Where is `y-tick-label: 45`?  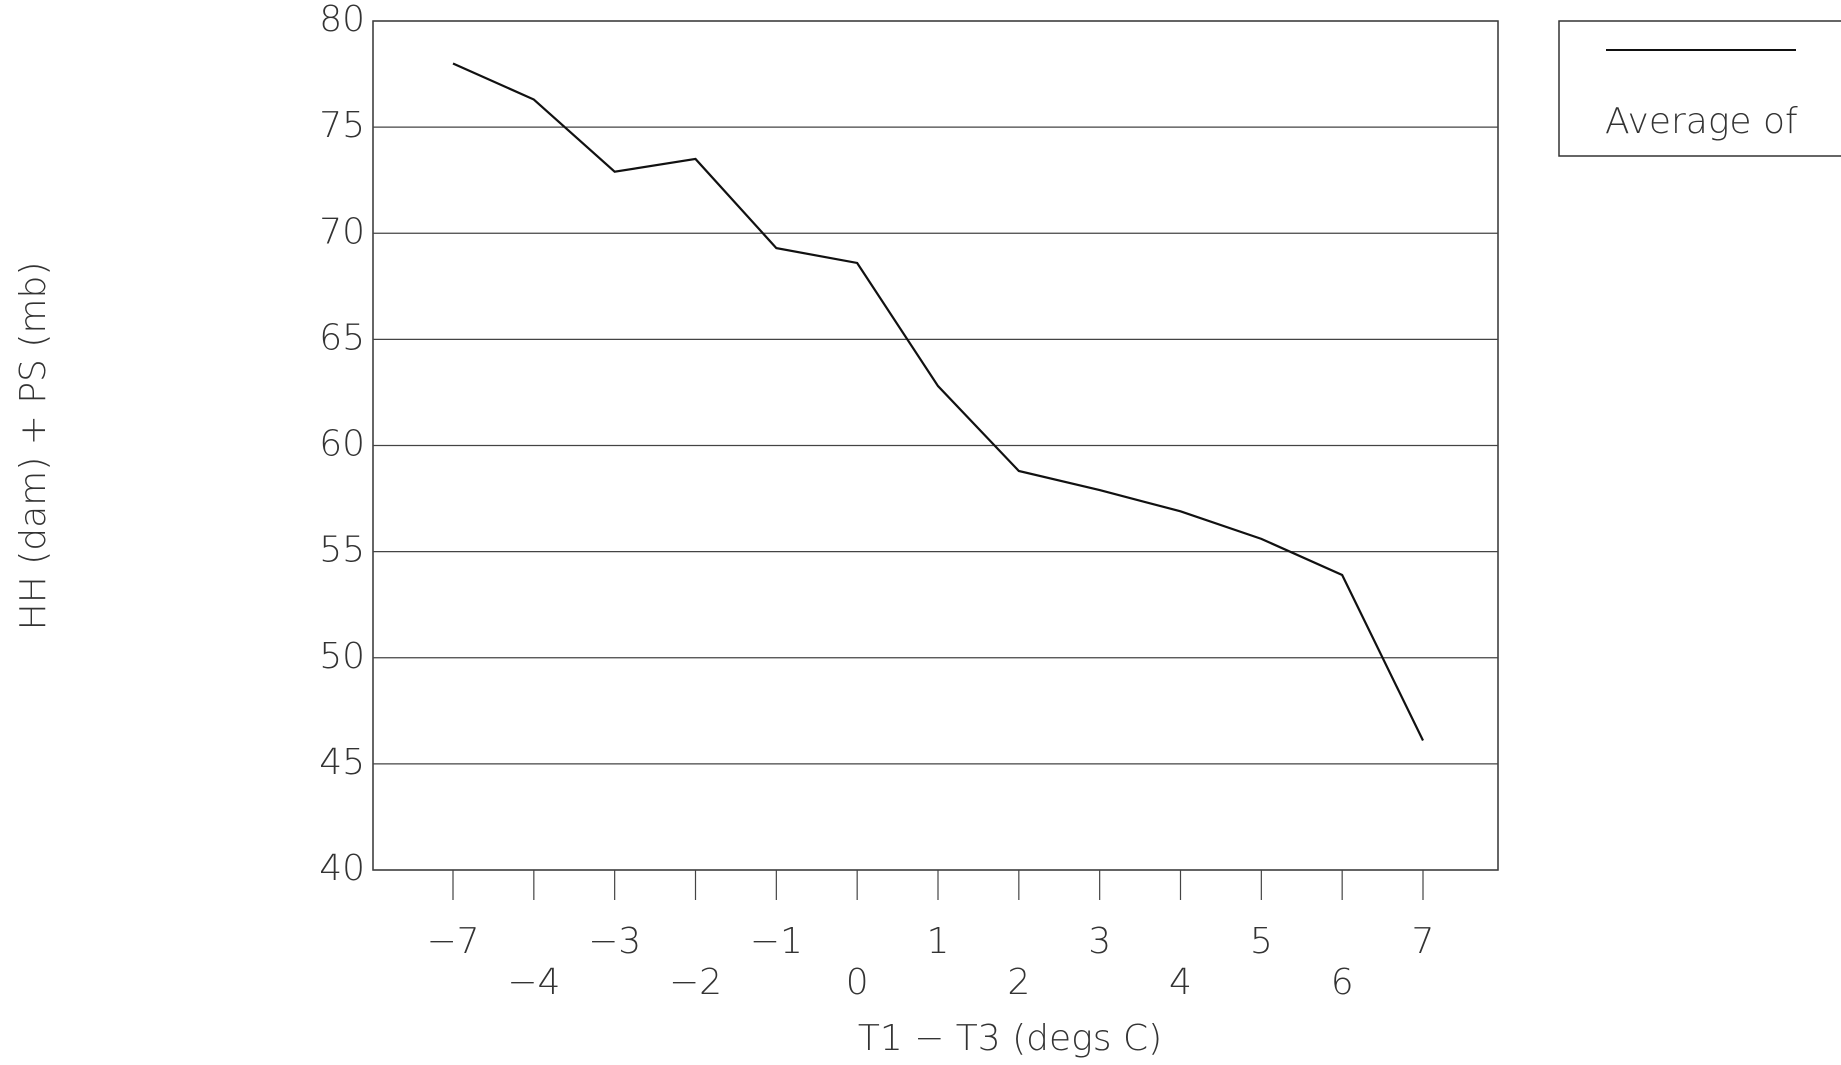
y-tick-label: 45 is located at coordinates (342, 762).